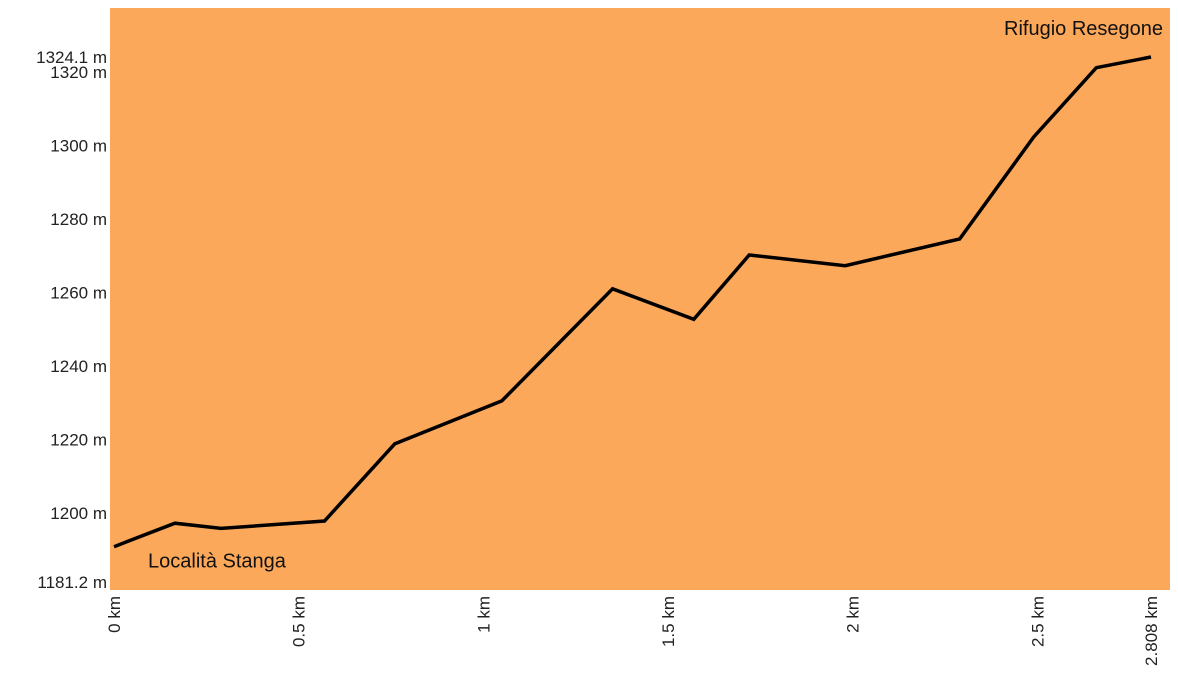 Image resolution: width=1178 pixels, height=695 pixels. I want to click on x-tick-label: 1 km, so click(483, 614).